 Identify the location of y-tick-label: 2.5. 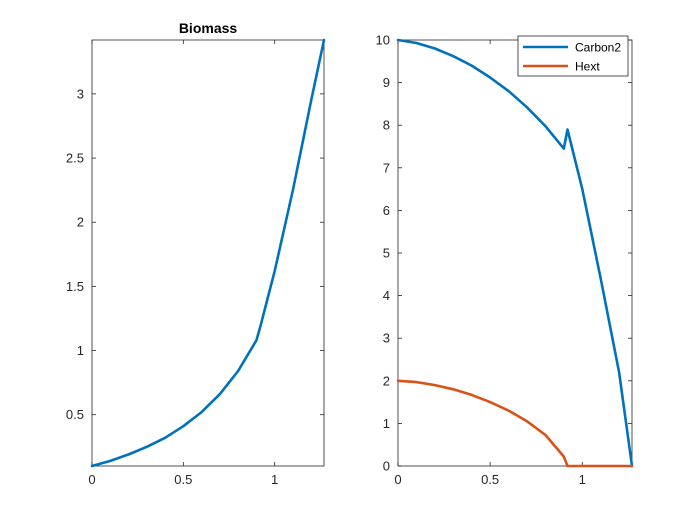
(75, 158).